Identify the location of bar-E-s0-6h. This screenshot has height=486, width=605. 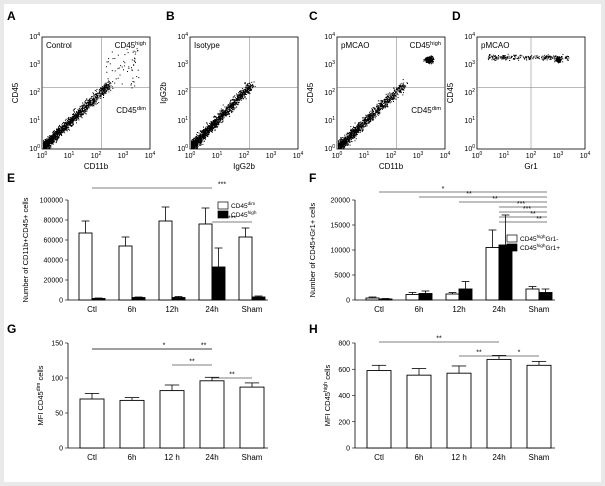
(125, 273).